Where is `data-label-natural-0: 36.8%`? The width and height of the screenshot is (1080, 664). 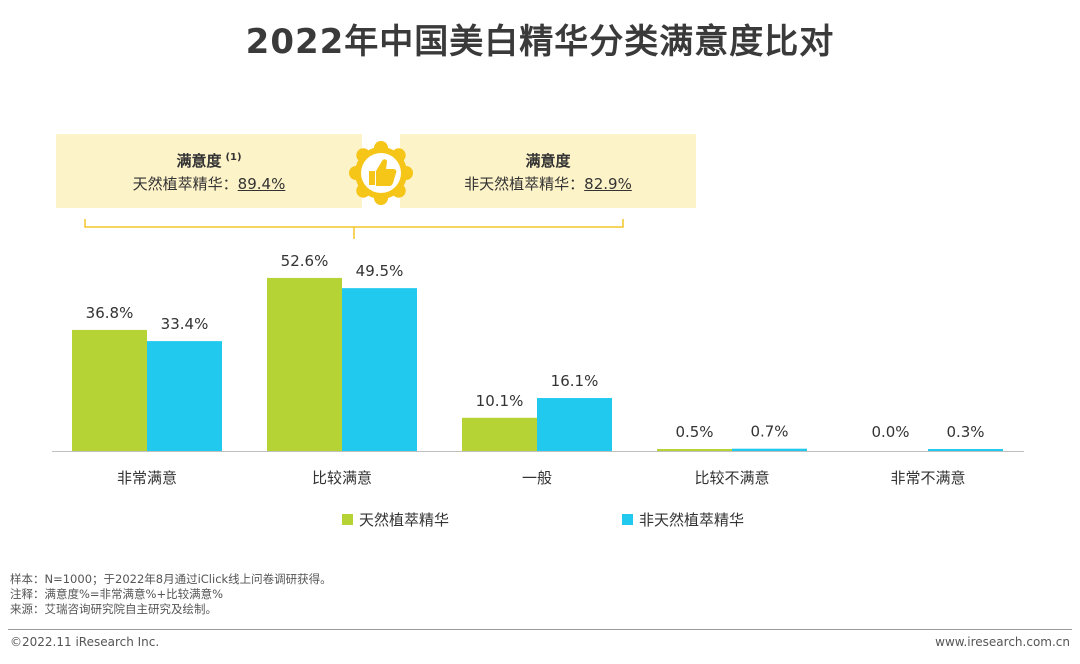
data-label-natural-0: 36.8% is located at coordinates (110, 313).